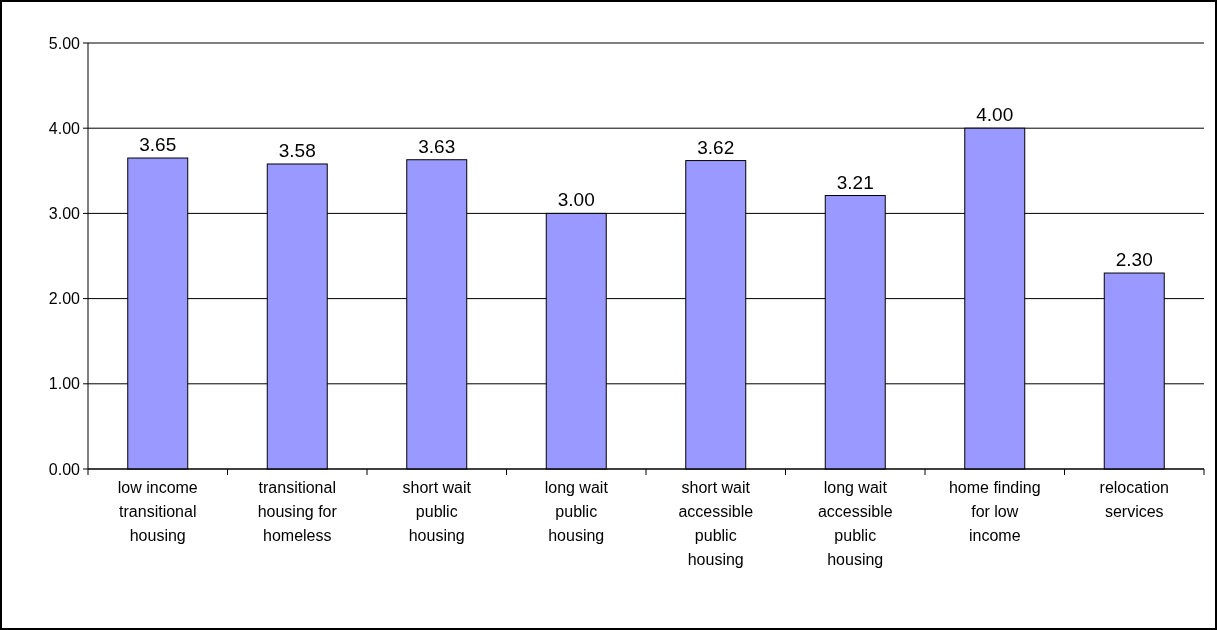  I want to click on data-label: 3.21, so click(855, 182).